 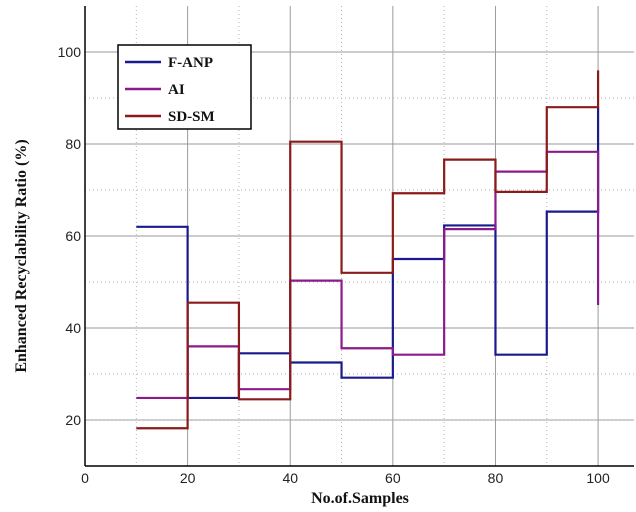 What do you see at coordinates (598, 478) in the screenshot?
I see `x-tick-label-100: 100` at bounding box center [598, 478].